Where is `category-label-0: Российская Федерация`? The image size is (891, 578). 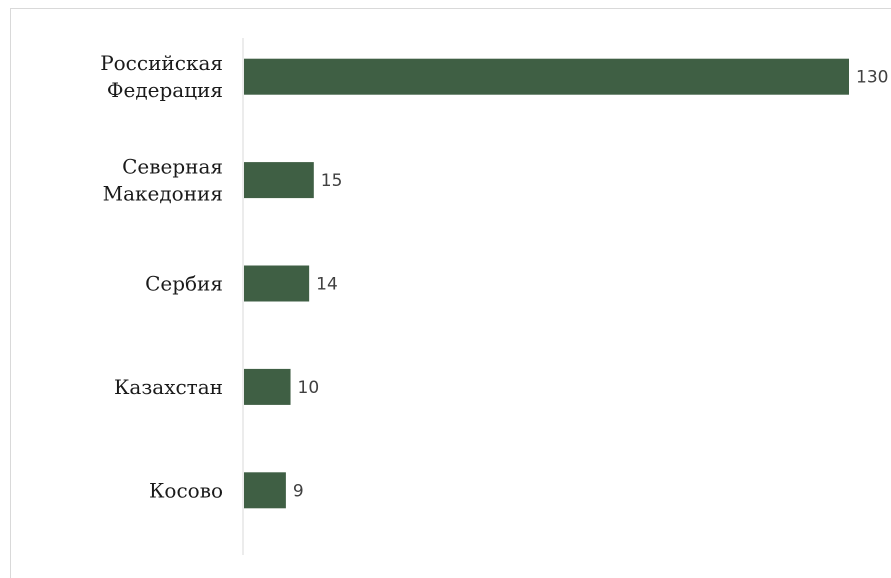 category-label-0: Российская Федерация is located at coordinates (161, 76).